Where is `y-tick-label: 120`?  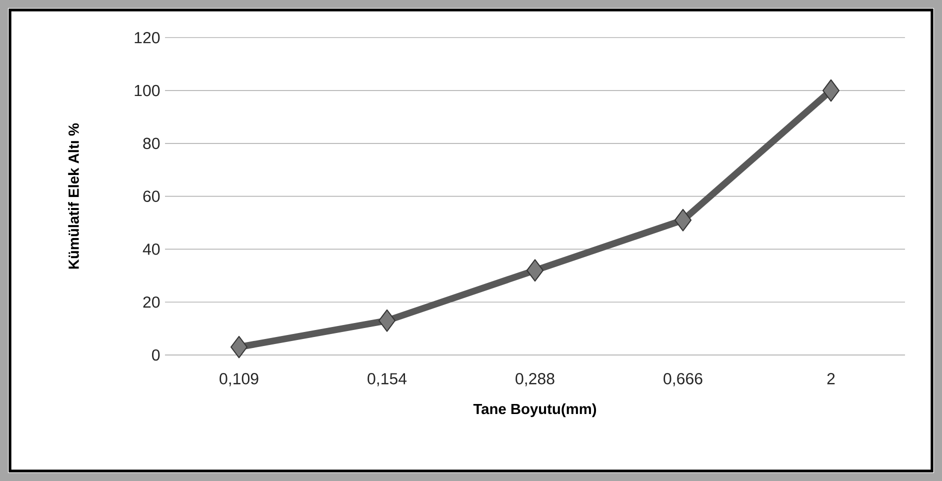
y-tick-label: 120 is located at coordinates (147, 38).